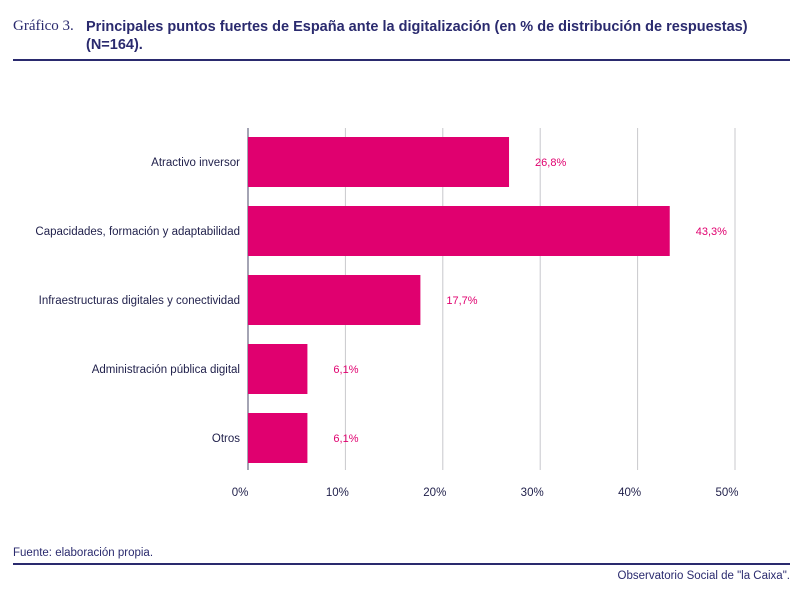 Image resolution: width=800 pixels, height=591 pixels. I want to click on category-label-5: Otros, so click(226, 439).